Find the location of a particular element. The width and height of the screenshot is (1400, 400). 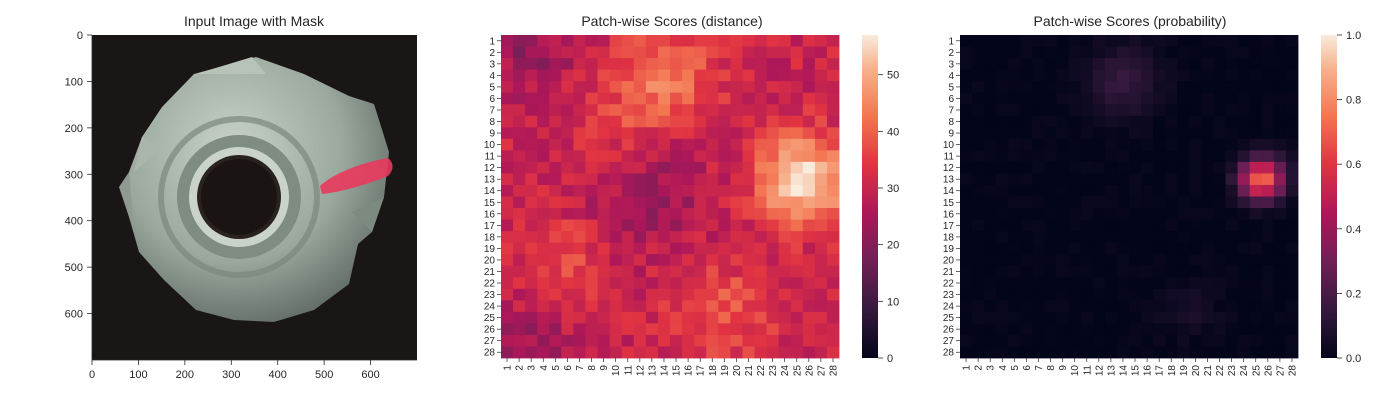

y-tick-label: 28 is located at coordinates (949, 353).